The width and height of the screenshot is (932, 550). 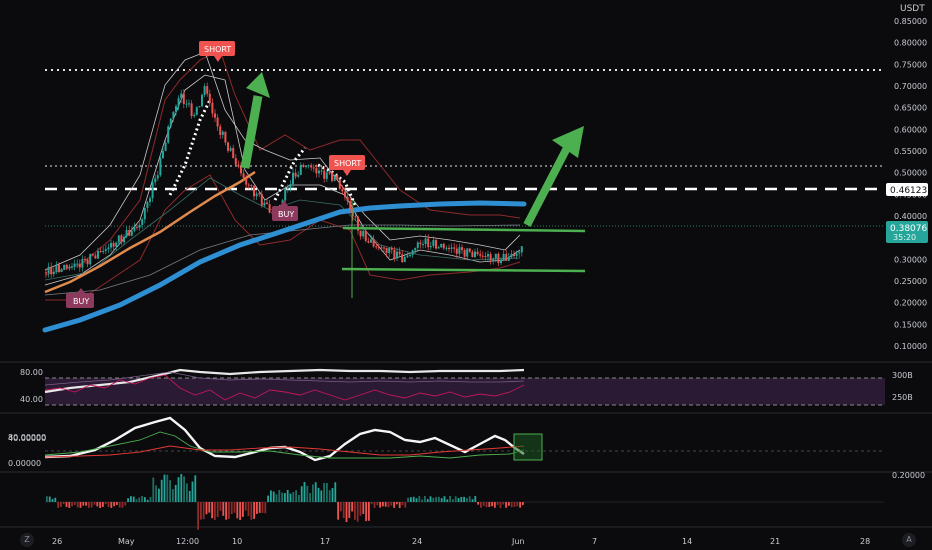 I want to click on oscillator-pane: 80.00000 80.00000 40.00000 0.00000, so click(x=446, y=438).